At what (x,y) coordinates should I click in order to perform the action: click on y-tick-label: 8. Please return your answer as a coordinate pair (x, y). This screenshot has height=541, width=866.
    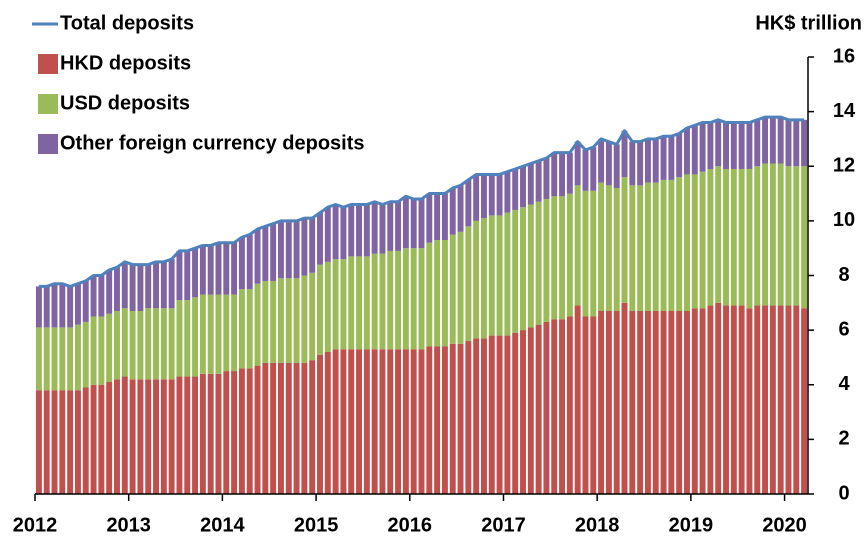
    Looking at the image, I should click on (843, 275).